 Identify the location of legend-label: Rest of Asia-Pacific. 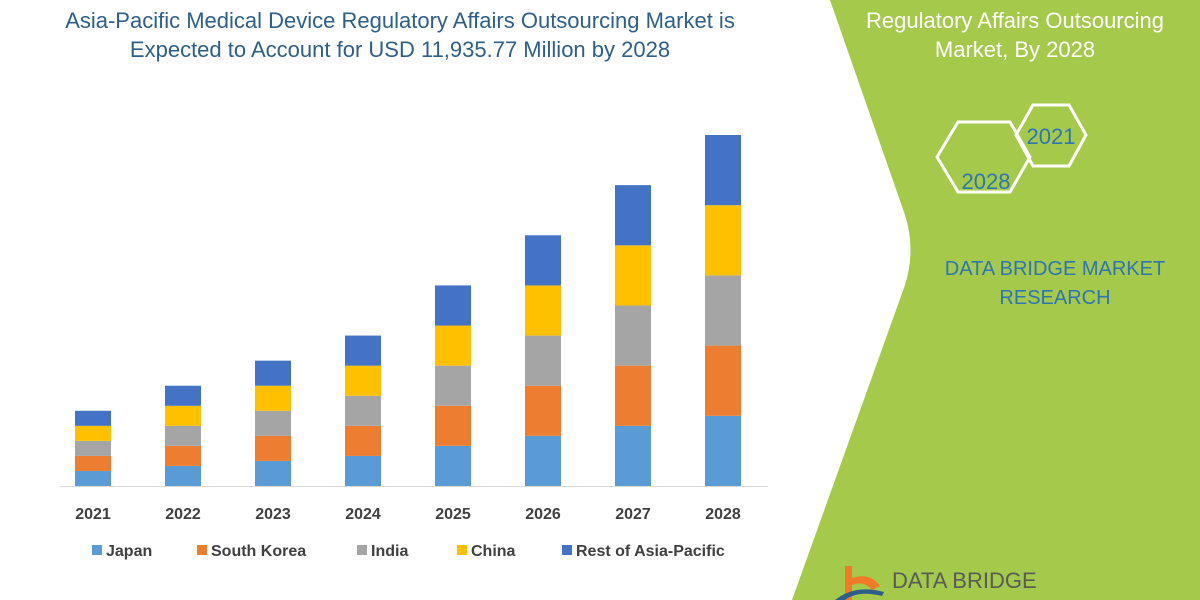
(650, 551).